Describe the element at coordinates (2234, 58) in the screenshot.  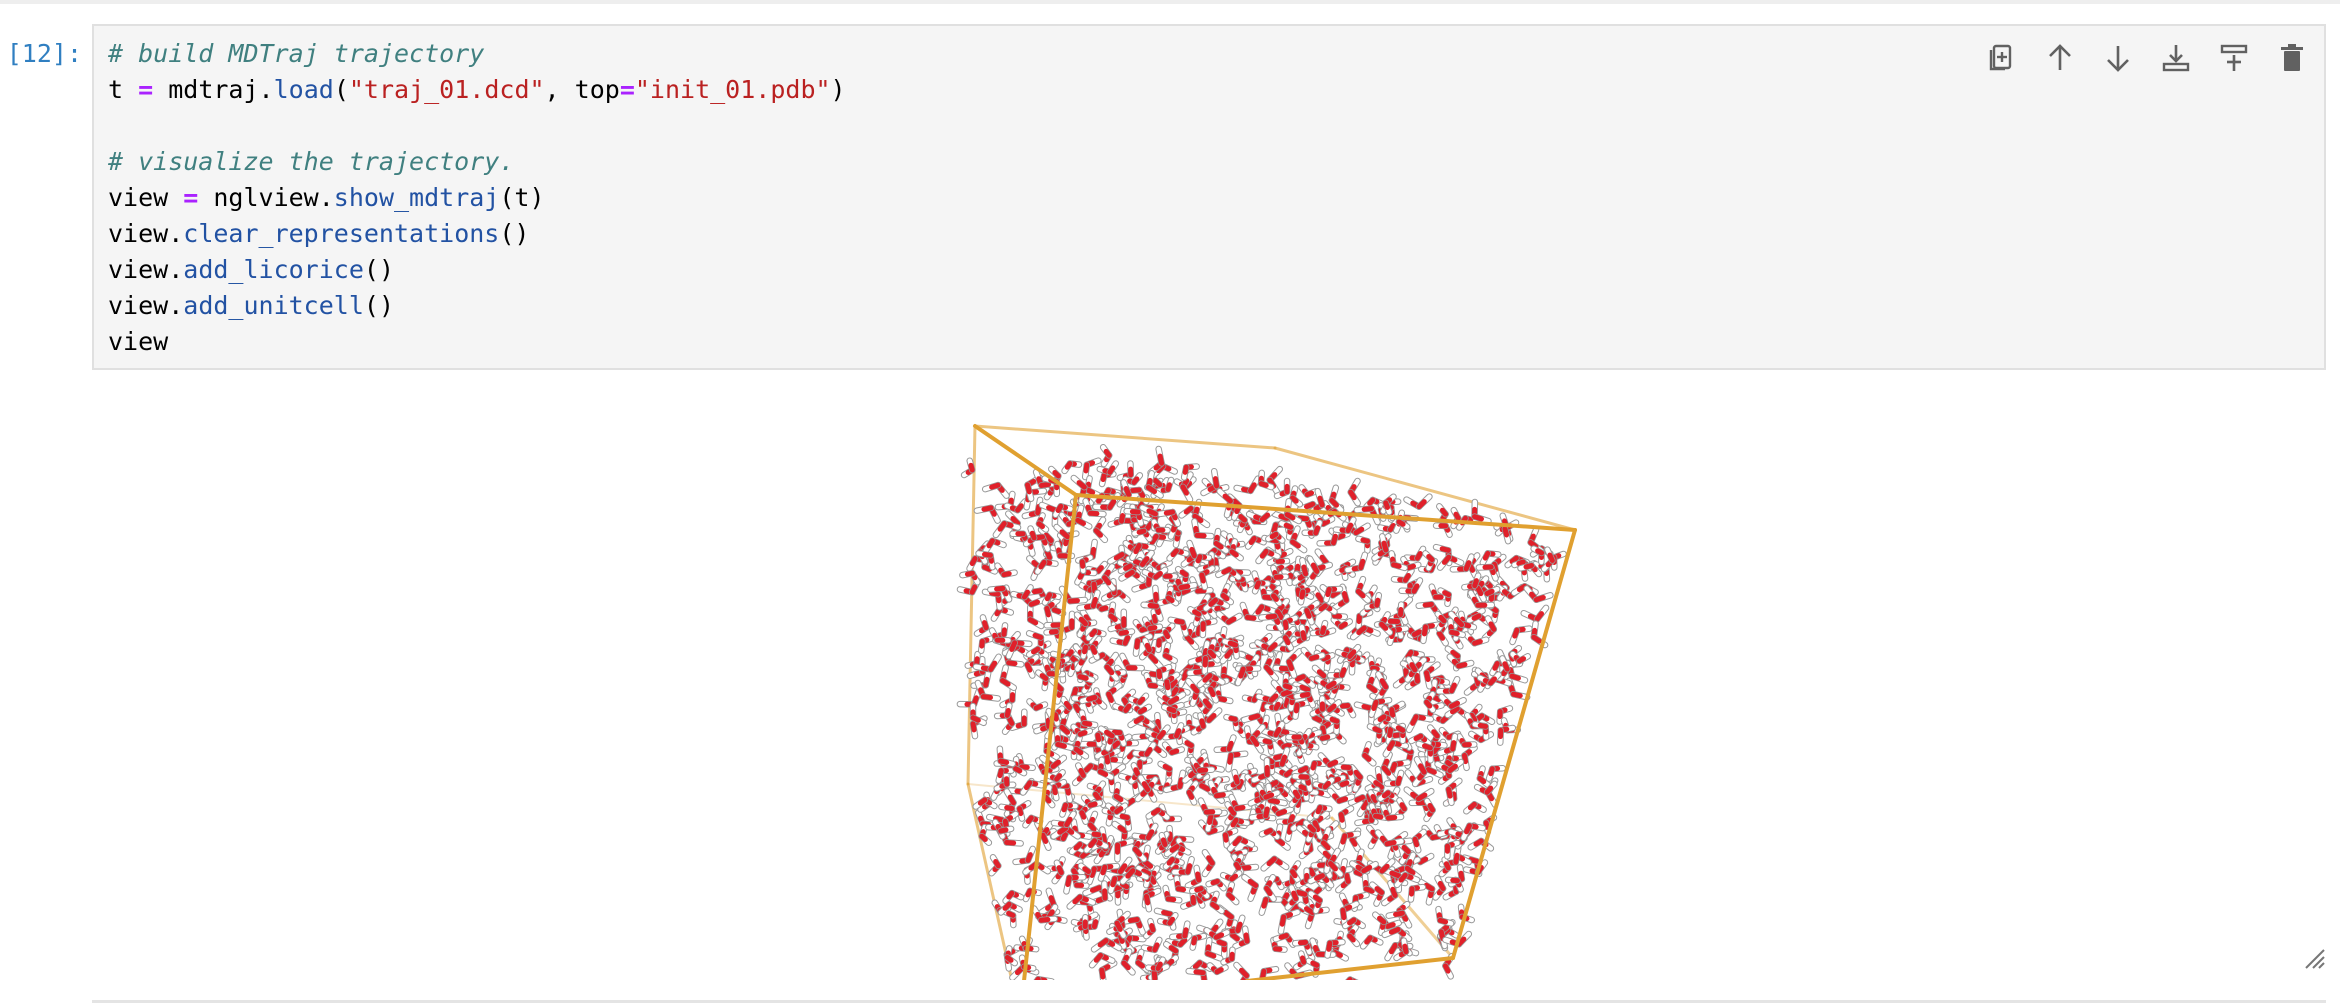
I see `insert-cell-below-button` at that location.